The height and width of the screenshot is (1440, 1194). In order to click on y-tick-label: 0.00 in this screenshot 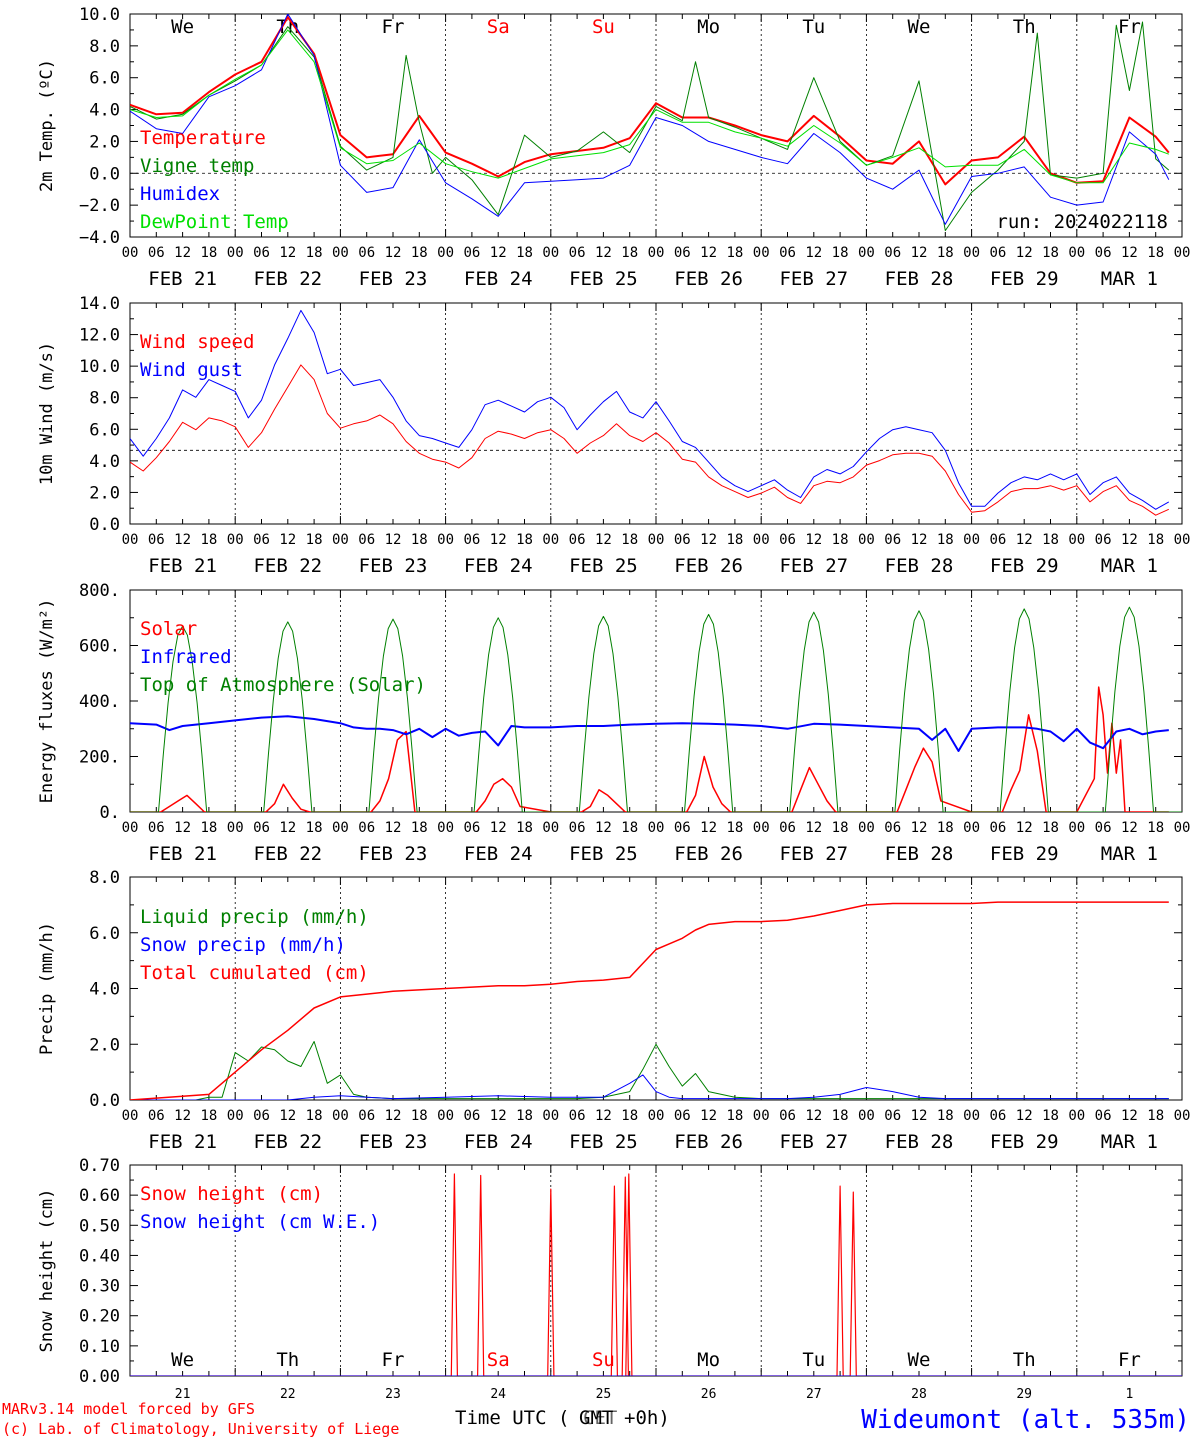, I will do `click(99, 1377)`.